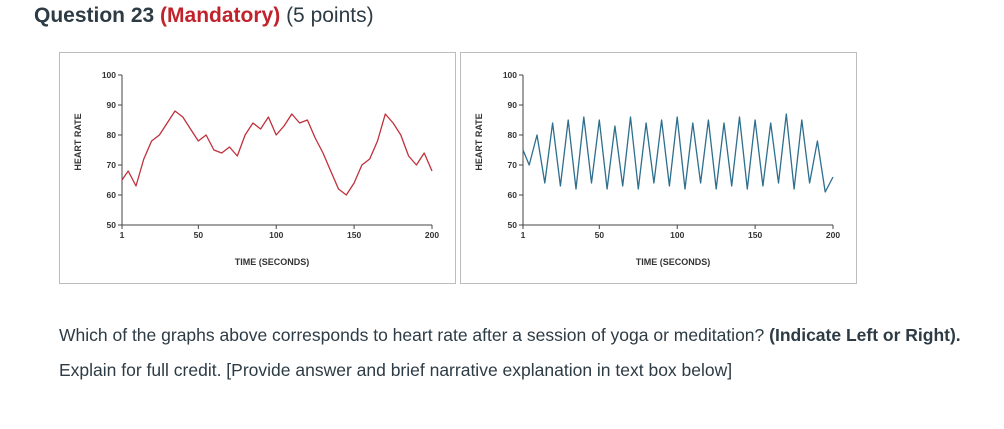 This screenshot has width=1004, height=429. Describe the element at coordinates (755, 235) in the screenshot. I see `right-x-tick-label: 150` at that location.